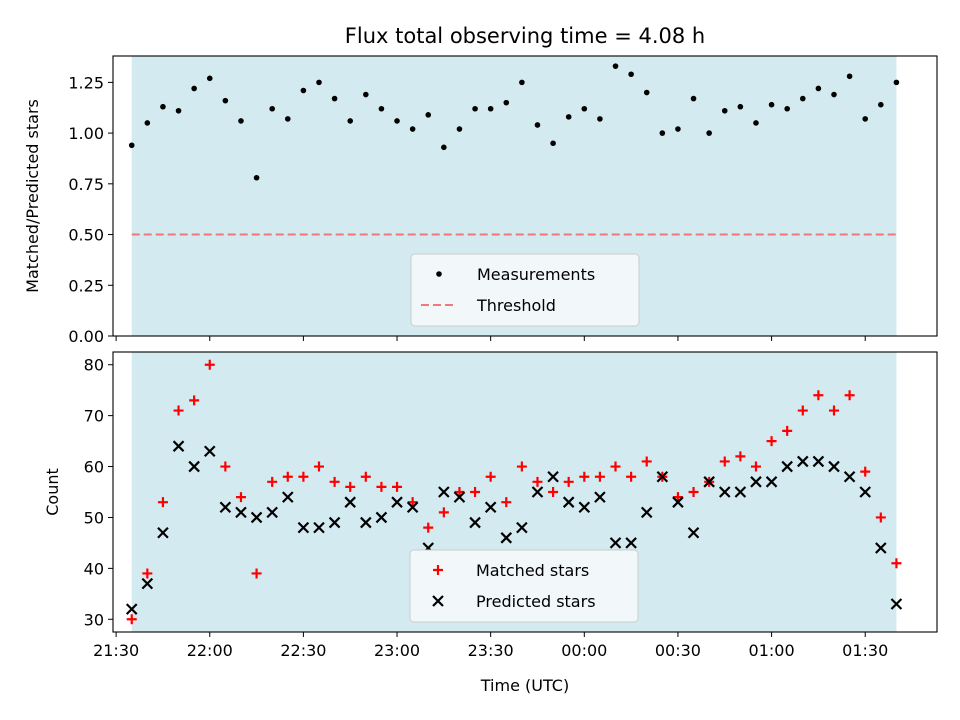 The image size is (960, 720). Describe the element at coordinates (86, 285) in the screenshot. I see `ratio-y-tick-label: 0.25` at that location.